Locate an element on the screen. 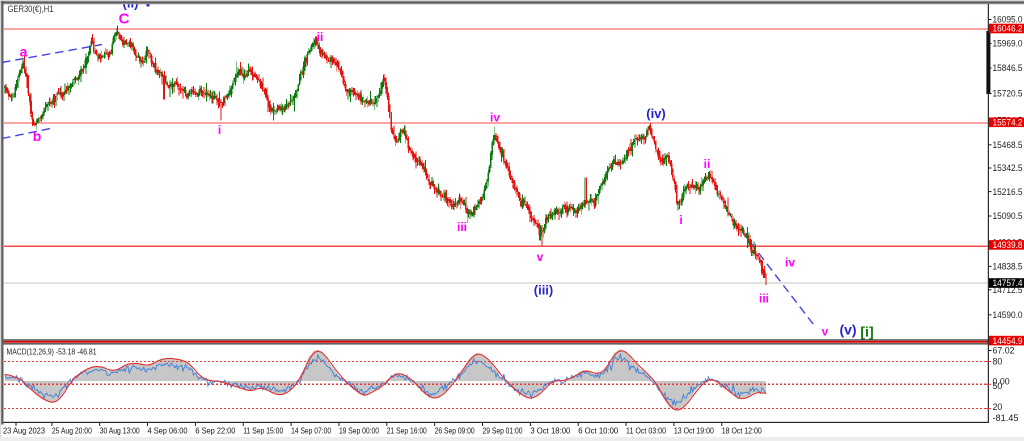  svg-text: 15090.5 is located at coordinates (1008, 216).